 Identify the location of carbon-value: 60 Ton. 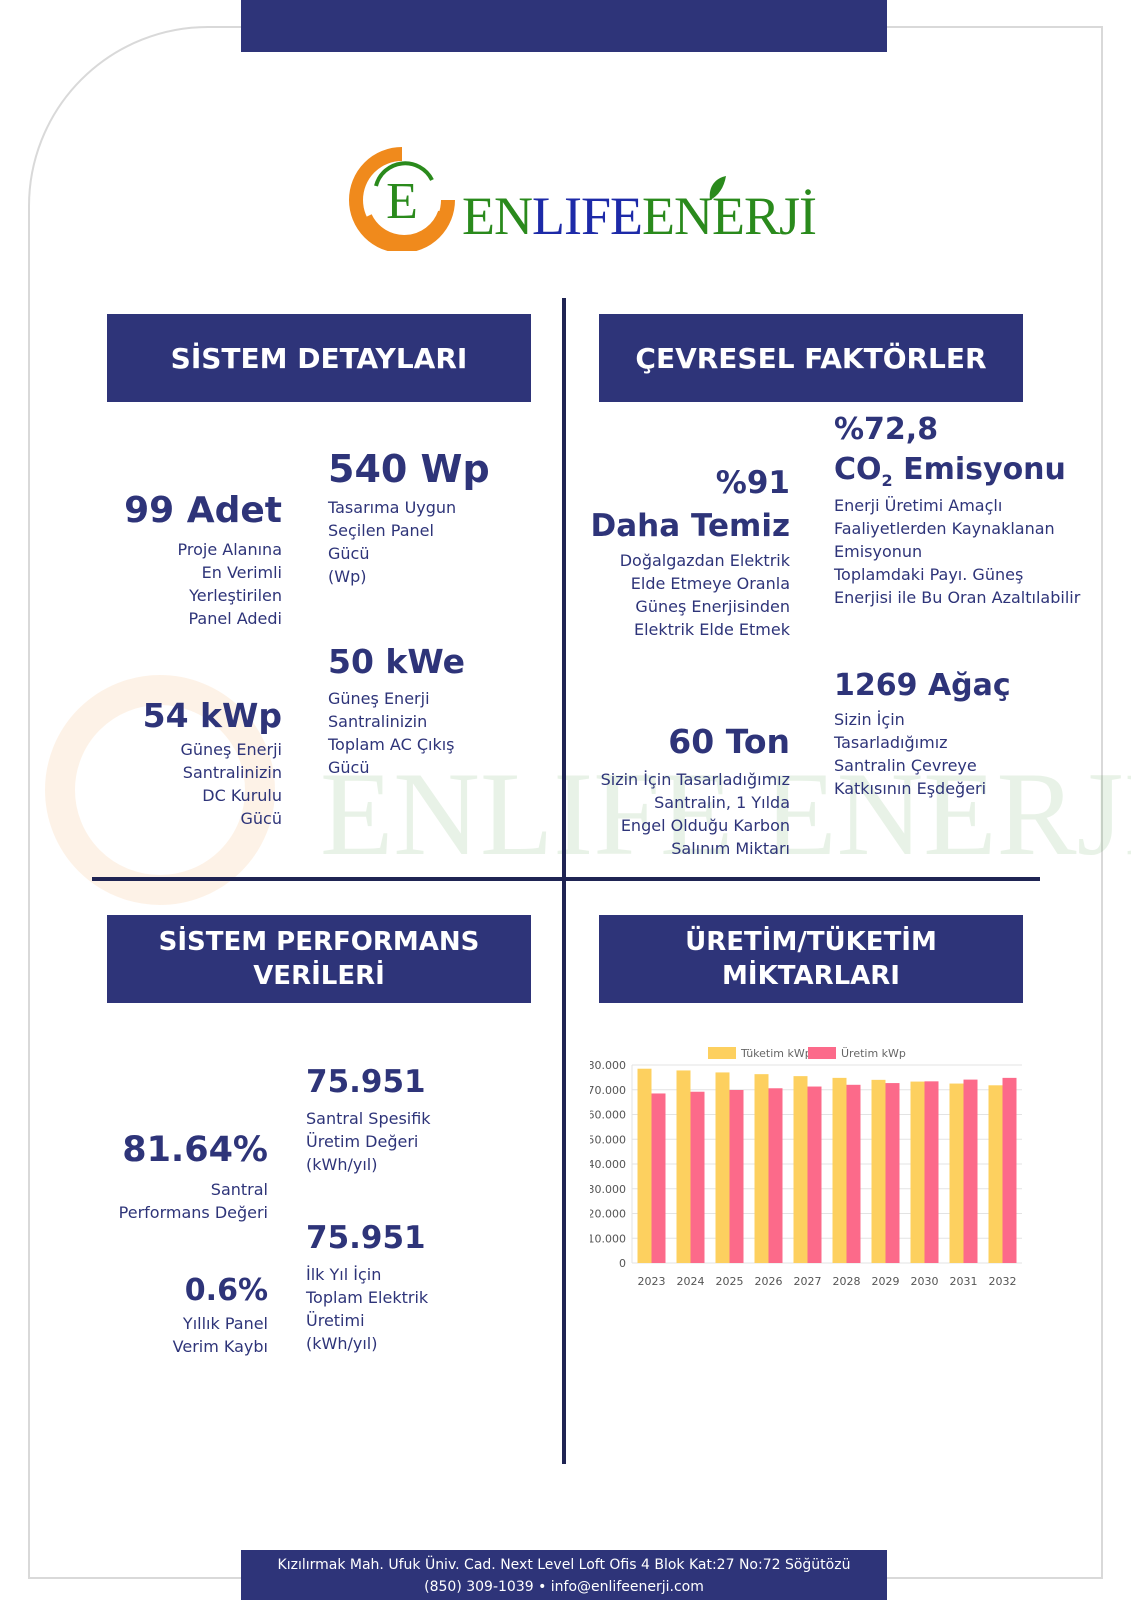
(729, 741).